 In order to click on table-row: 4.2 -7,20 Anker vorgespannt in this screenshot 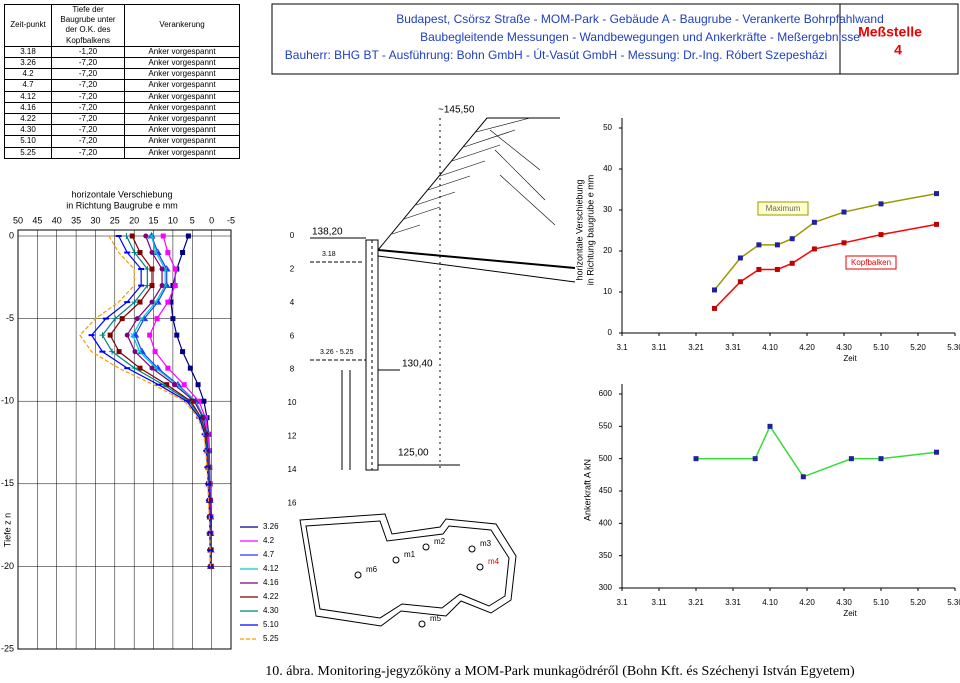, I will do `click(122, 74)`.